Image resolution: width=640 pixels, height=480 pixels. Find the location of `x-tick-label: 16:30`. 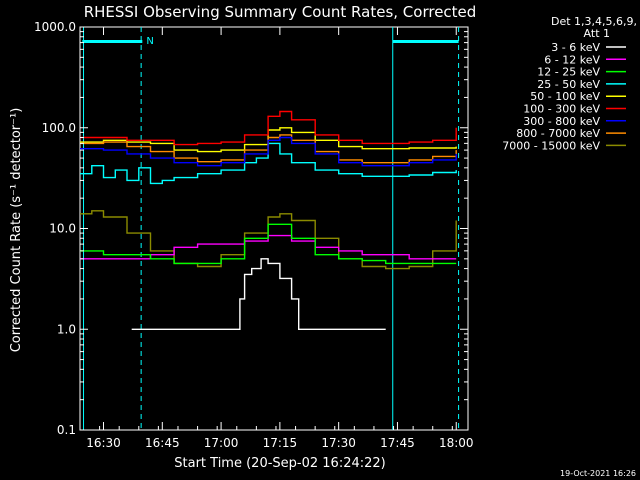

x-tick-label: 16:30 is located at coordinates (103, 443).